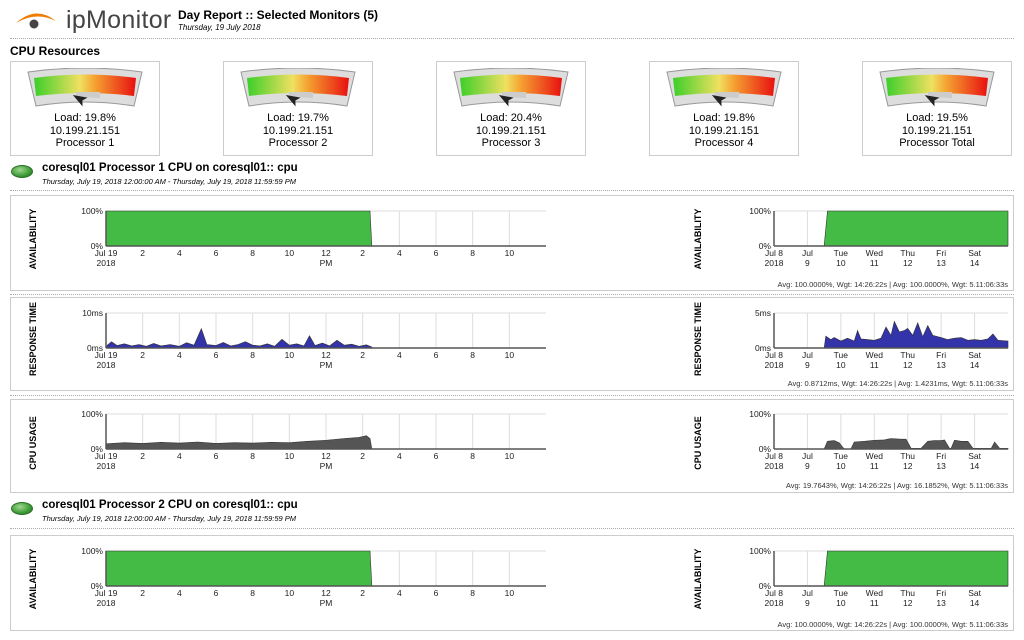 This screenshot has height=640, width=1024. Describe the element at coordinates (937, 118) in the screenshot. I see `gauge-load: Load: 19.5%` at that location.